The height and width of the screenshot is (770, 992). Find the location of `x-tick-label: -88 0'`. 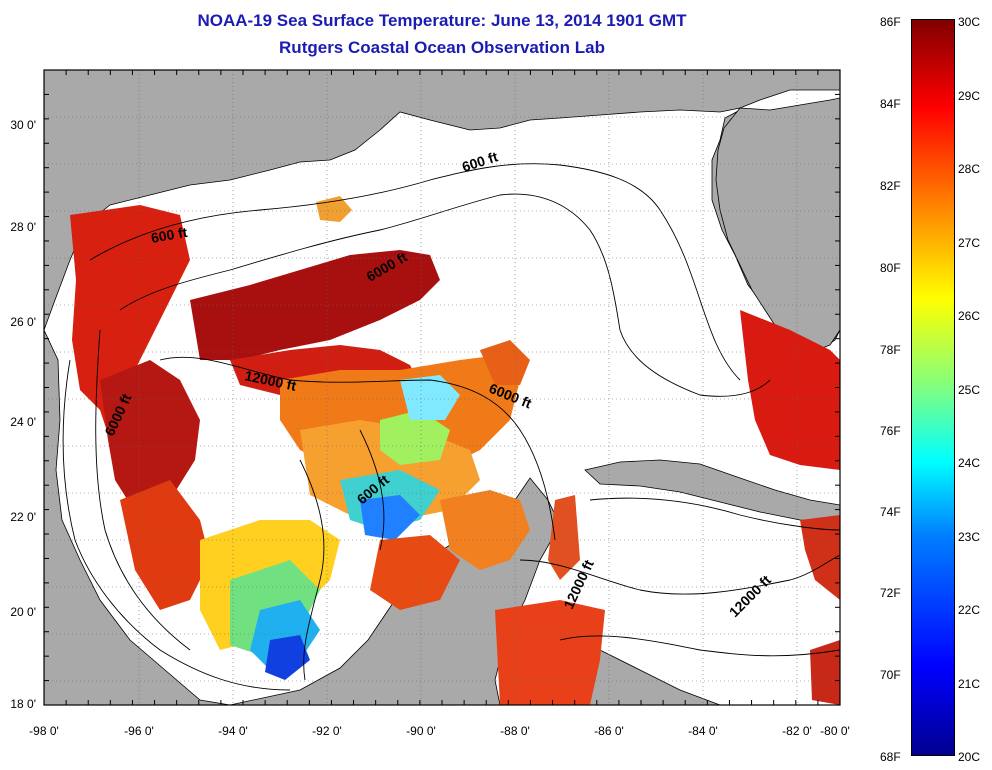

x-tick-label: -88 0' is located at coordinates (515, 731).